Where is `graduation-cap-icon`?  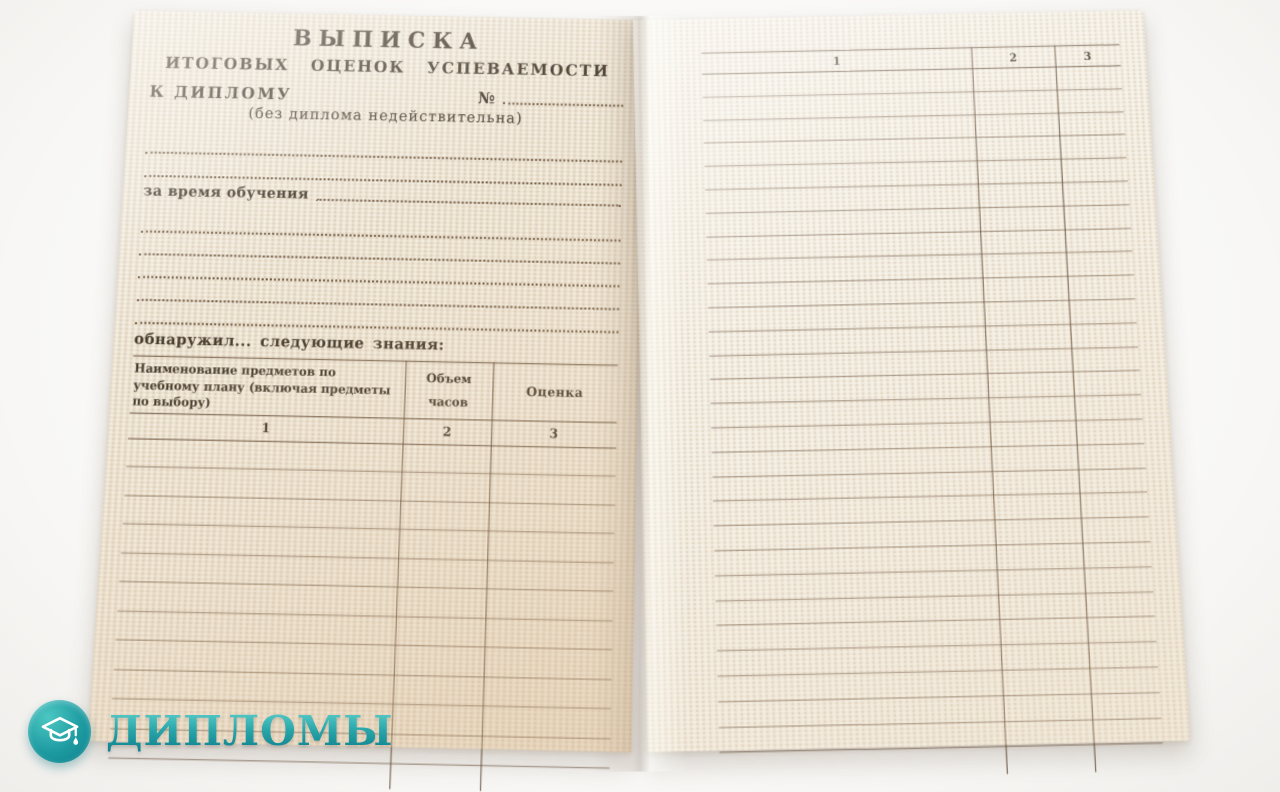
graduation-cap-icon is located at coordinates (59, 730).